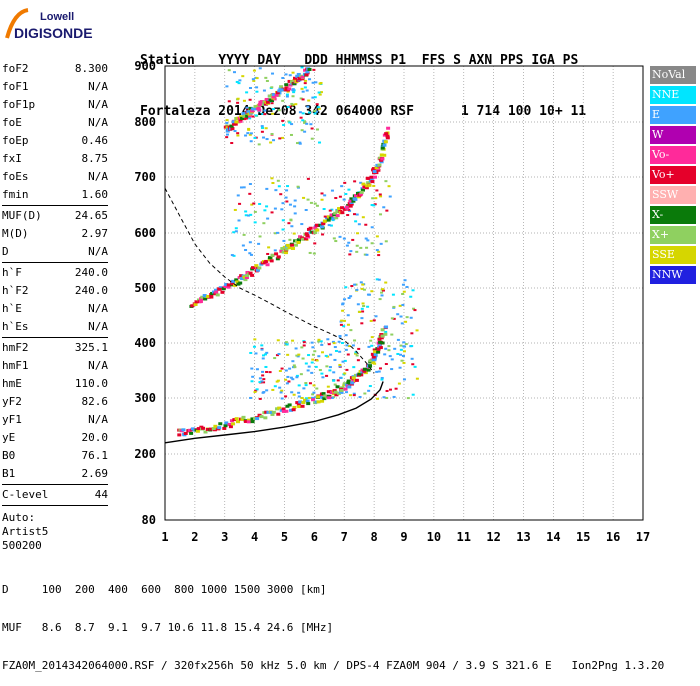  What do you see at coordinates (55, 495) in the screenshot?
I see `param-row: C-level 44` at bounding box center [55, 495].